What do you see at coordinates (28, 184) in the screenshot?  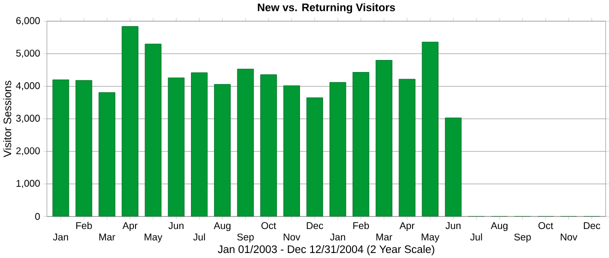 I see `y-tick-label: 1,000` at bounding box center [28, 184].